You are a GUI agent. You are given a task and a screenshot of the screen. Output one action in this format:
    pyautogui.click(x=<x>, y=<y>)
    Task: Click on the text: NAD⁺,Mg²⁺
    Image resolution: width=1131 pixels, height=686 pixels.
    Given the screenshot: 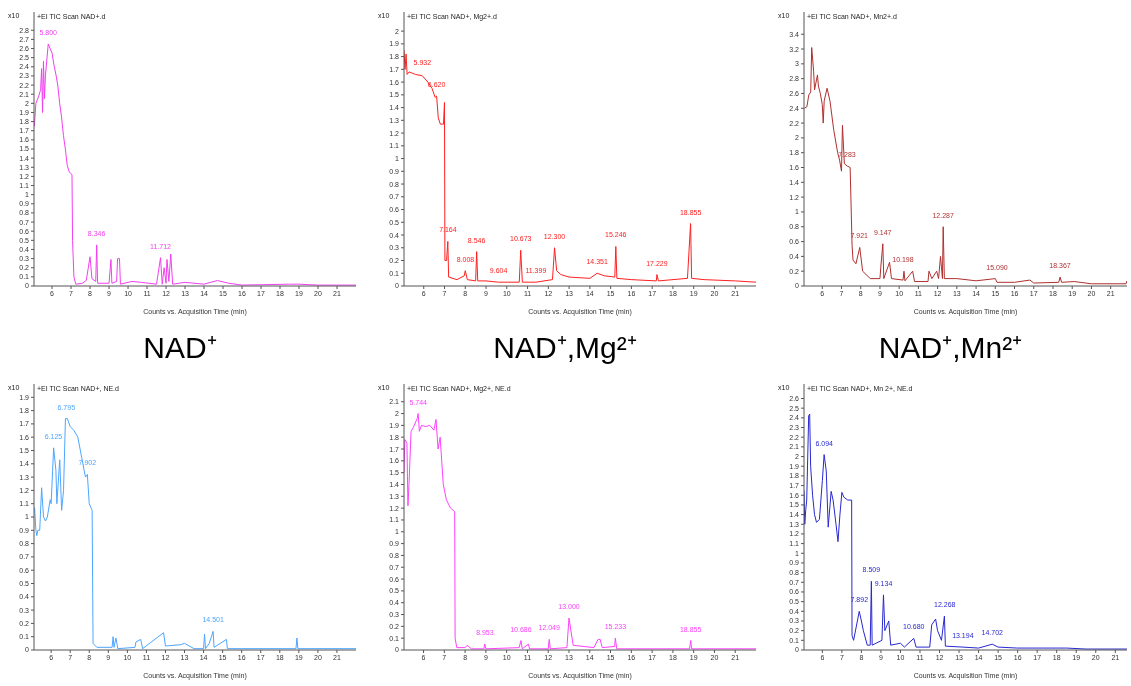 What is the action you would take?
    pyautogui.click(x=565, y=348)
    